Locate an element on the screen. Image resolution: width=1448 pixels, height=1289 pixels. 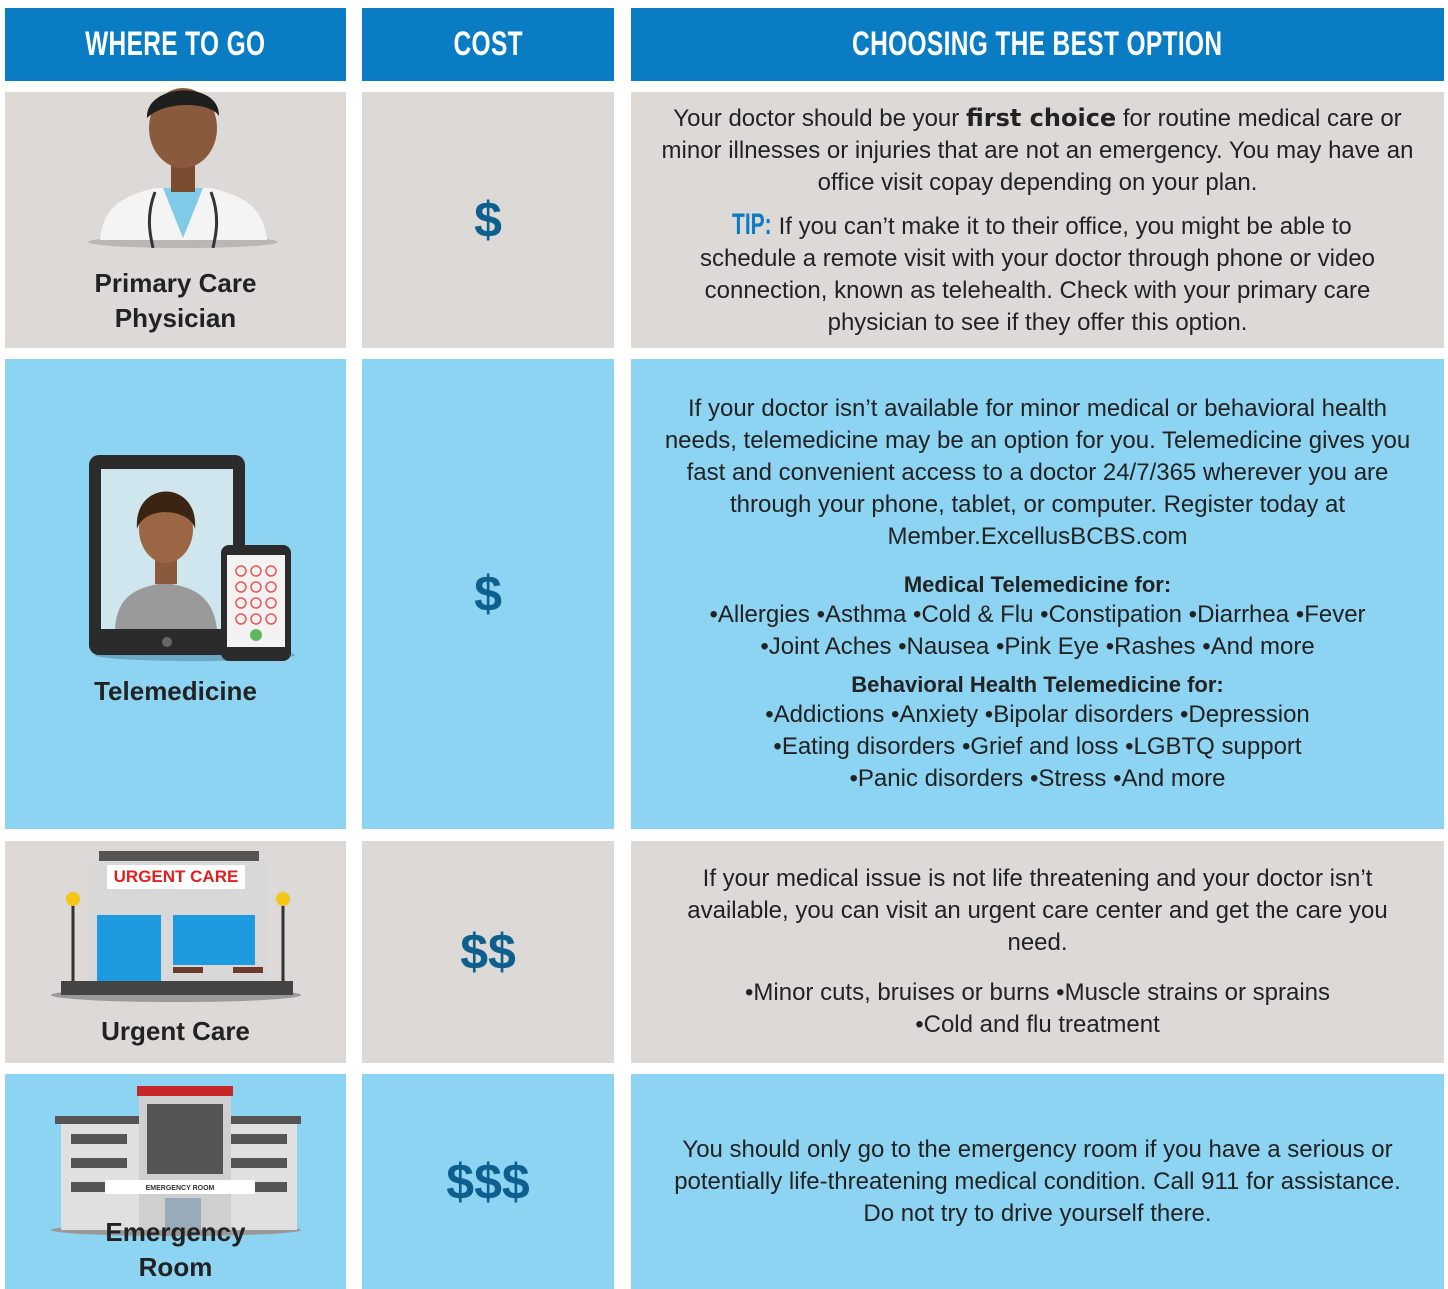
list-item: Rashes is located at coordinates (1151, 646).